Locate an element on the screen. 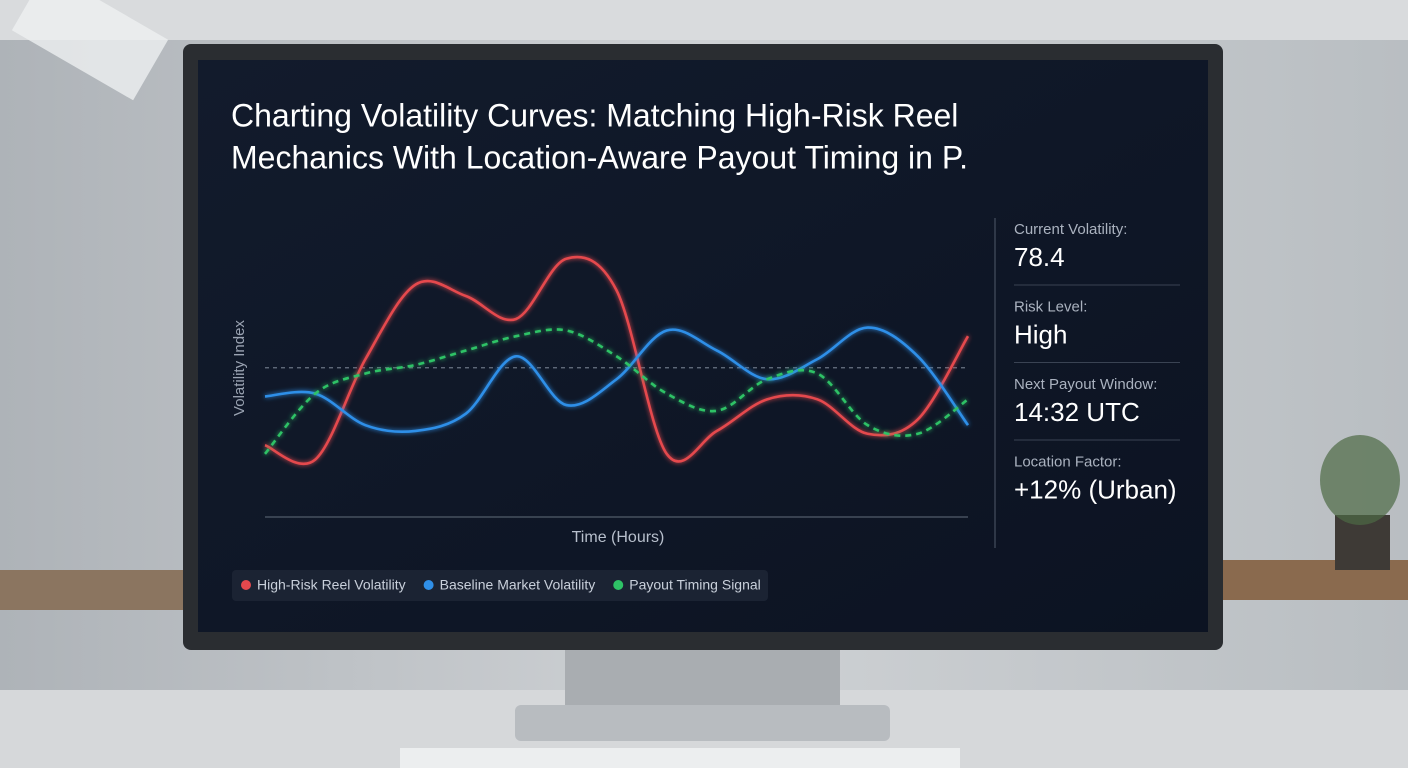 This screenshot has height=768, width=1408. legend-label: Payout Timing Signal is located at coordinates (695, 585).